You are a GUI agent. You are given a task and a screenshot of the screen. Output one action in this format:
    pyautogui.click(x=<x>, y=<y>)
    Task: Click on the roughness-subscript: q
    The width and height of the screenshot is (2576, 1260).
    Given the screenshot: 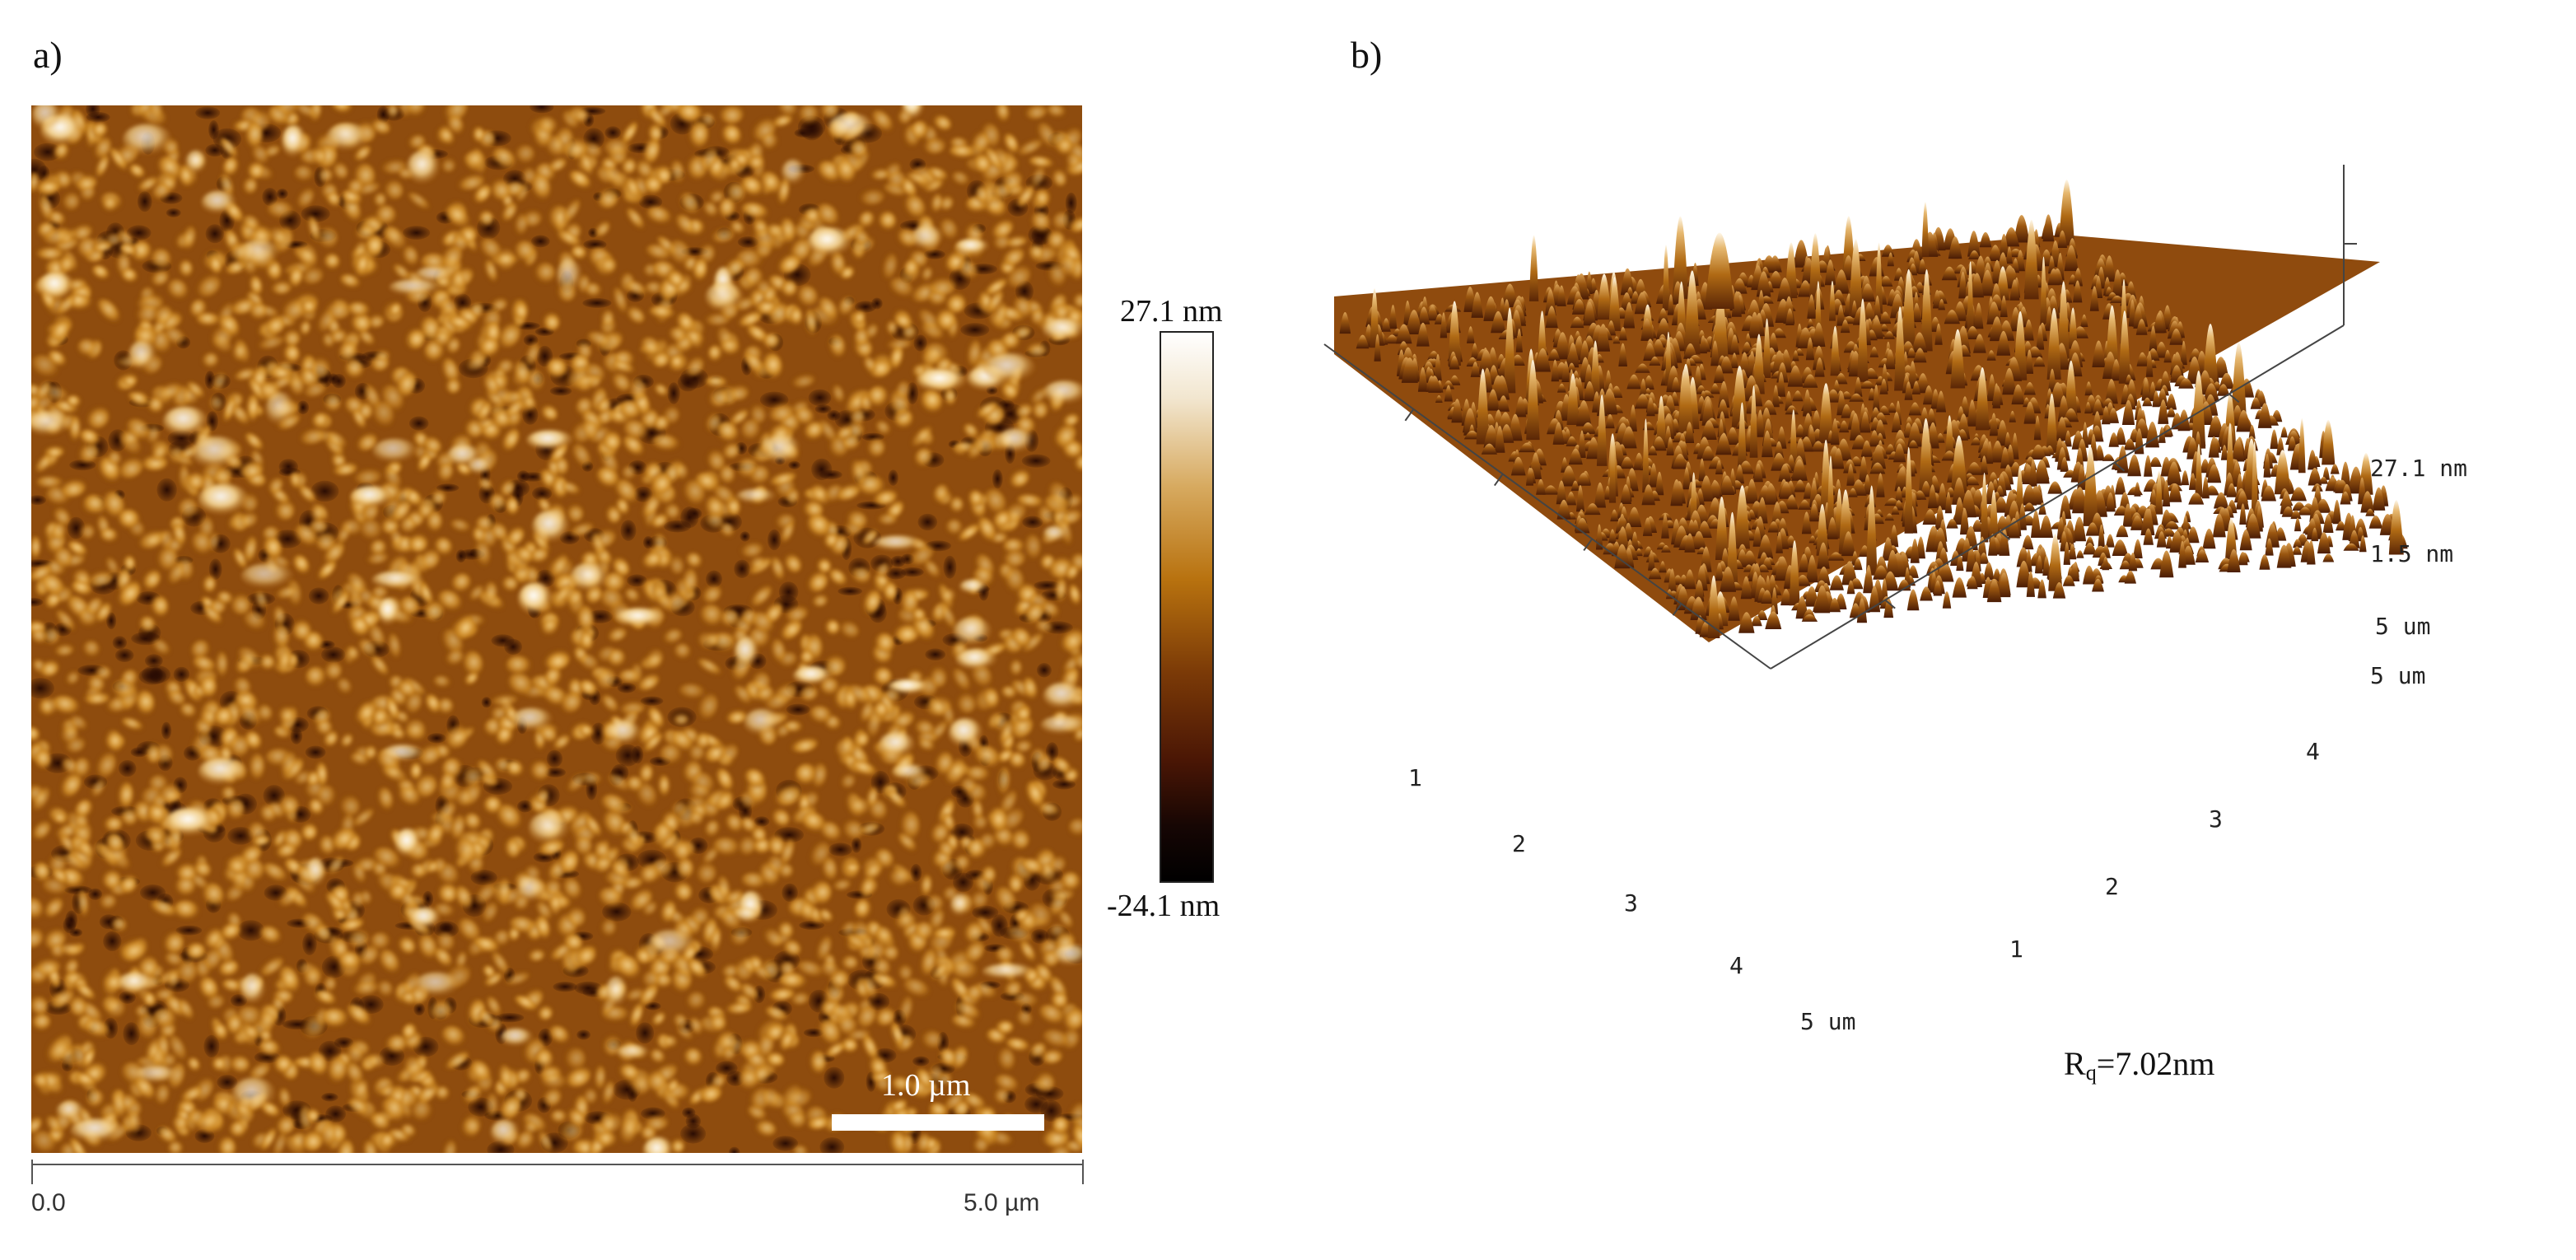 What is the action you would take?
    pyautogui.click(x=2091, y=1073)
    